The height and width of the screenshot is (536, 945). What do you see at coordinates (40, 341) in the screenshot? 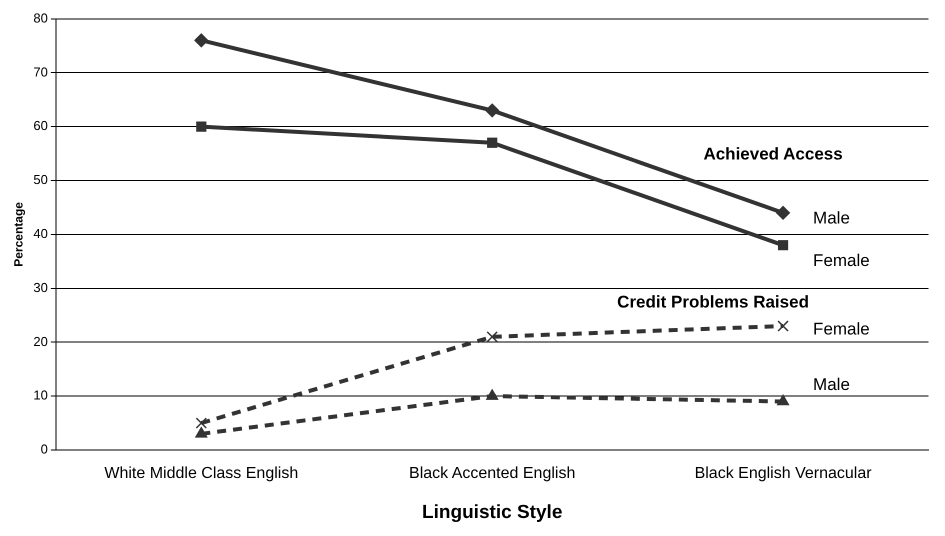
I see `y-tick-label: 20` at bounding box center [40, 341].